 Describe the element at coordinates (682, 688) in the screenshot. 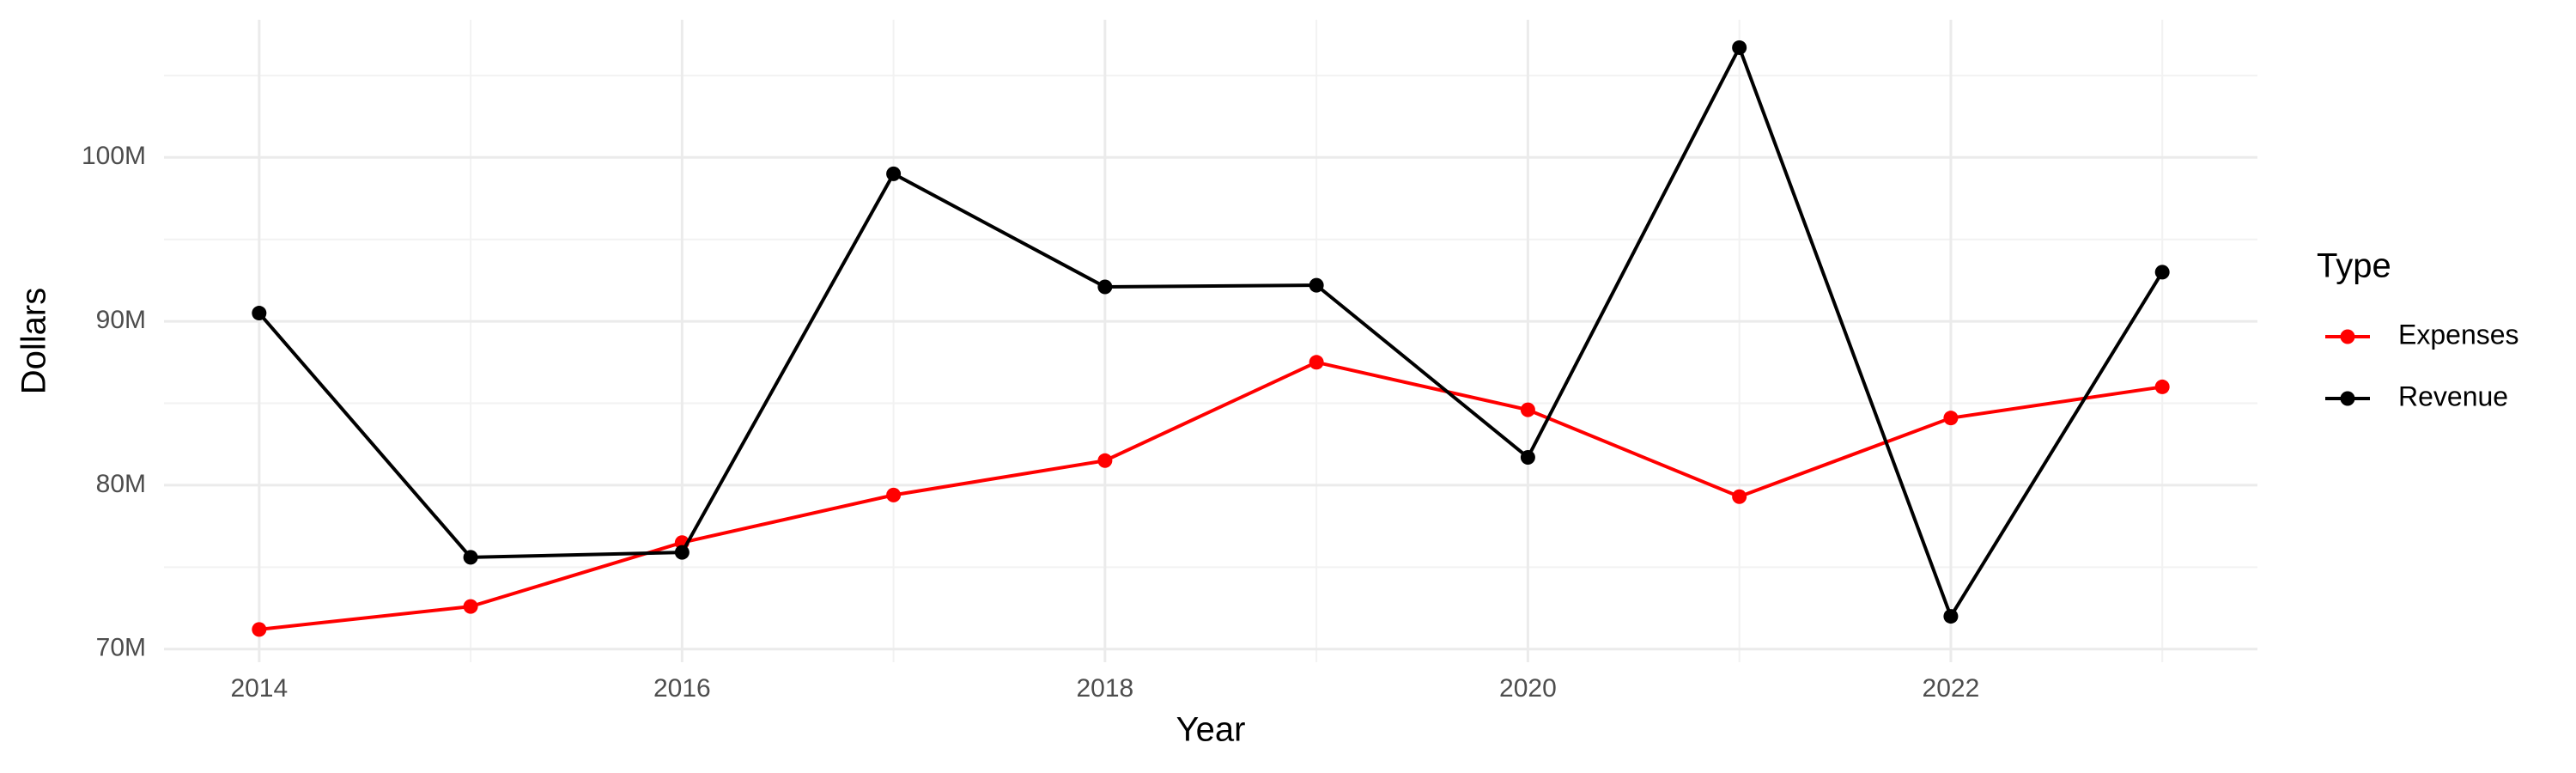

I see `x-tick-label: 2016` at that location.